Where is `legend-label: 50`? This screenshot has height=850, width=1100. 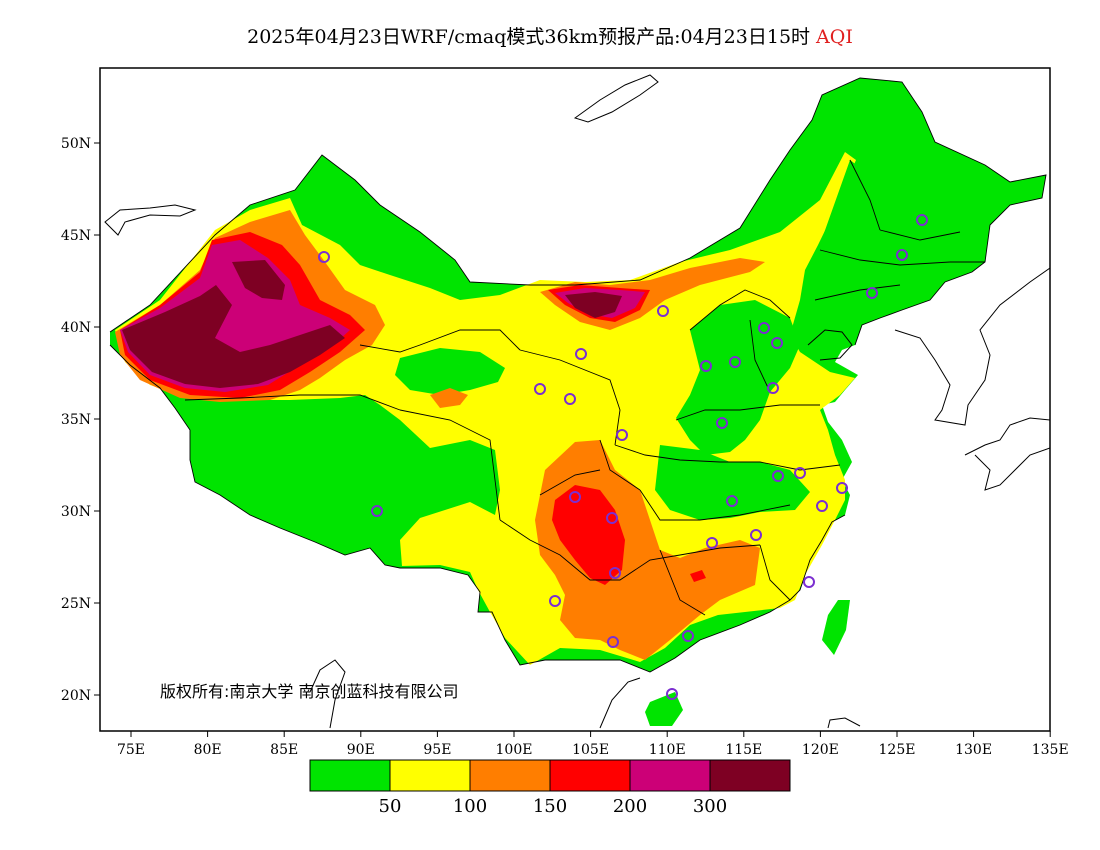
legend-label: 50 is located at coordinates (390, 806).